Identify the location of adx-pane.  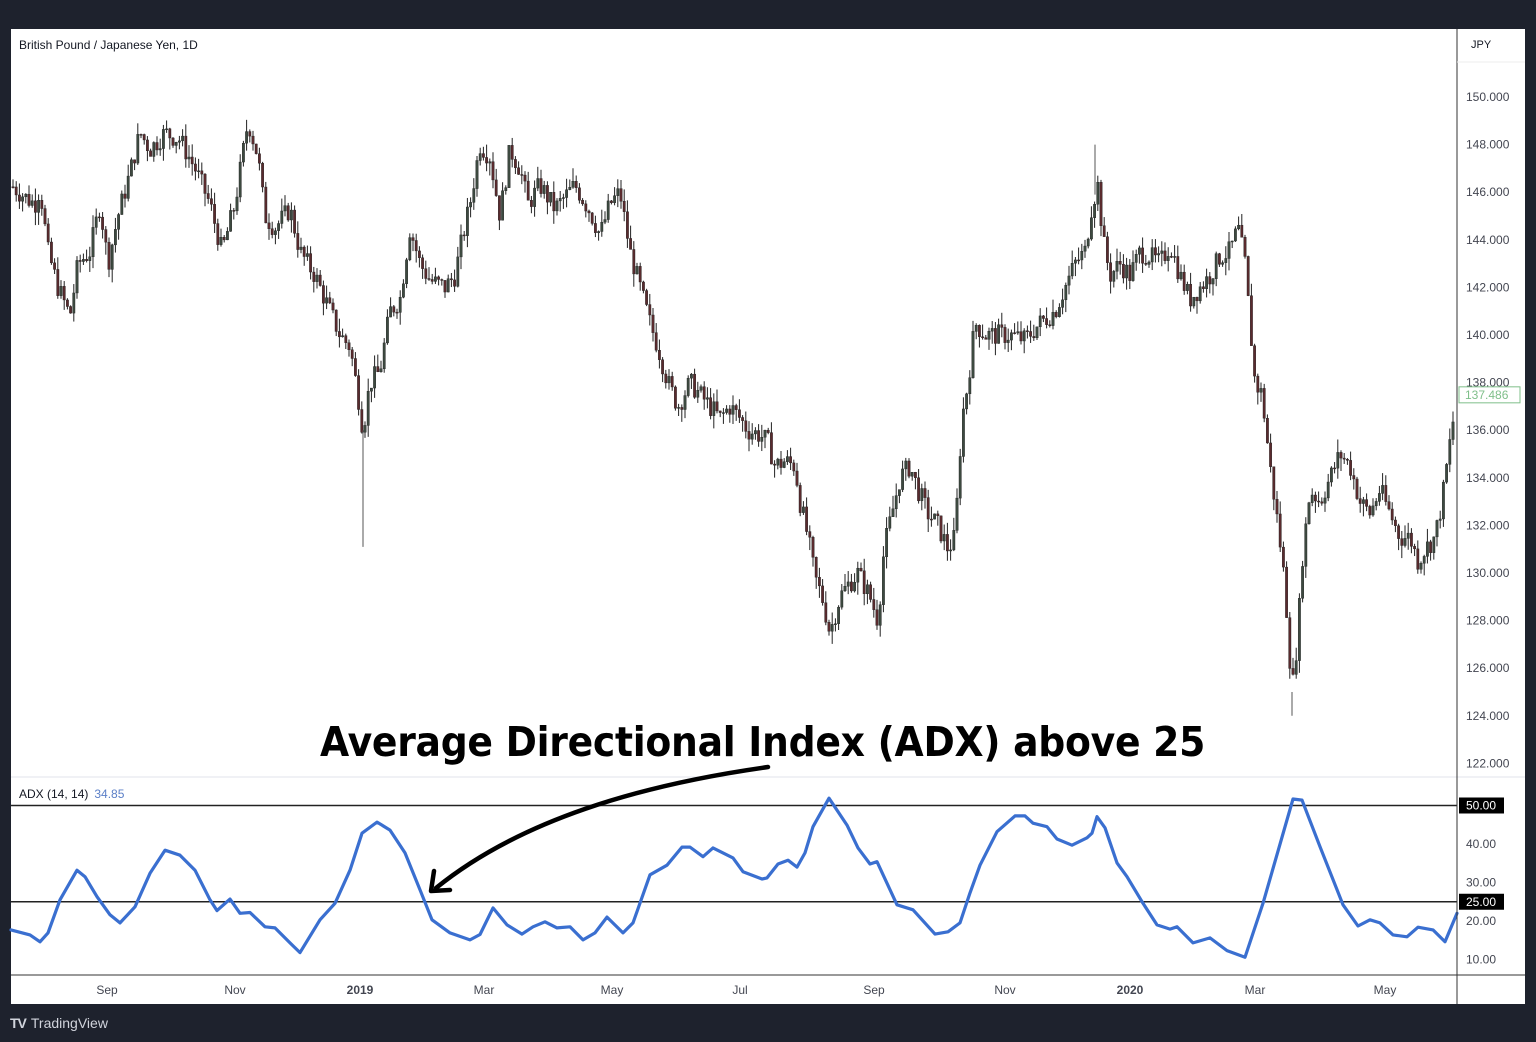
(734, 877).